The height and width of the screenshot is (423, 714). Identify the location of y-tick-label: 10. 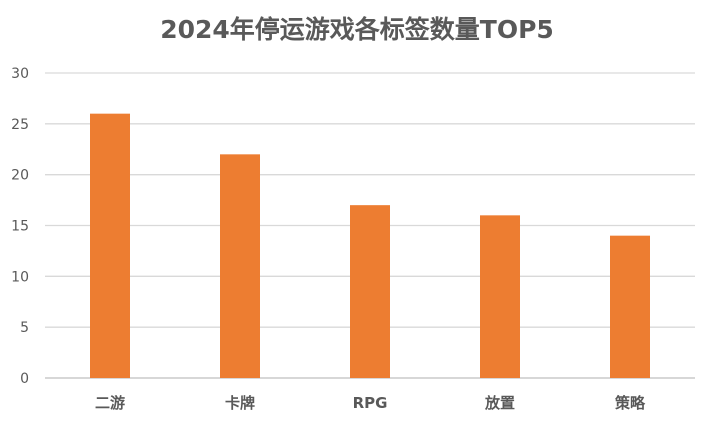
(20, 277).